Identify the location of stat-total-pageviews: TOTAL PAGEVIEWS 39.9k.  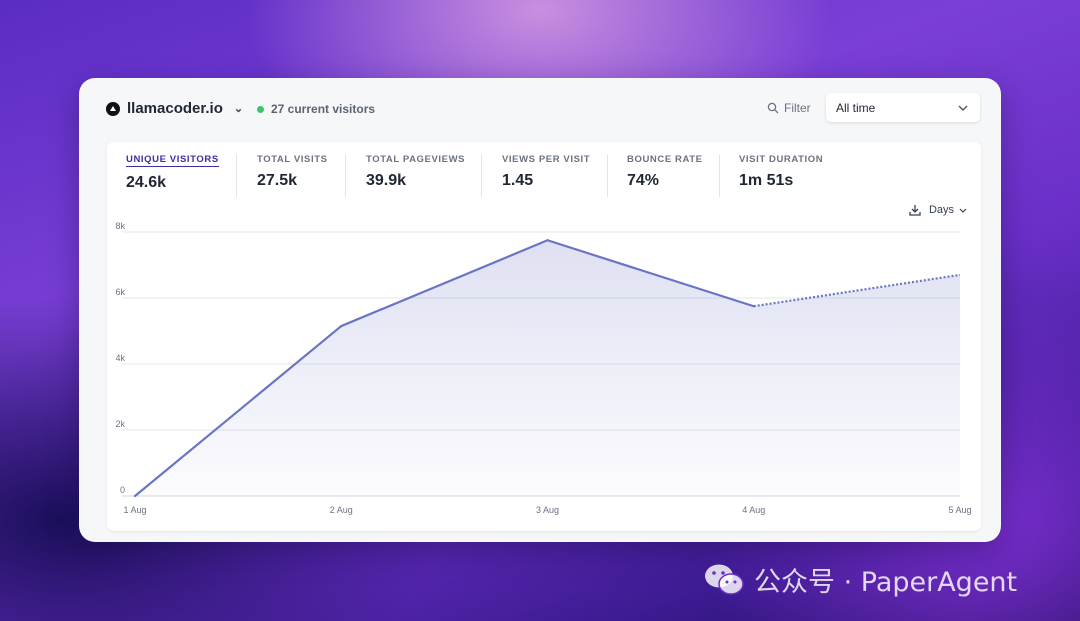
(415, 172).